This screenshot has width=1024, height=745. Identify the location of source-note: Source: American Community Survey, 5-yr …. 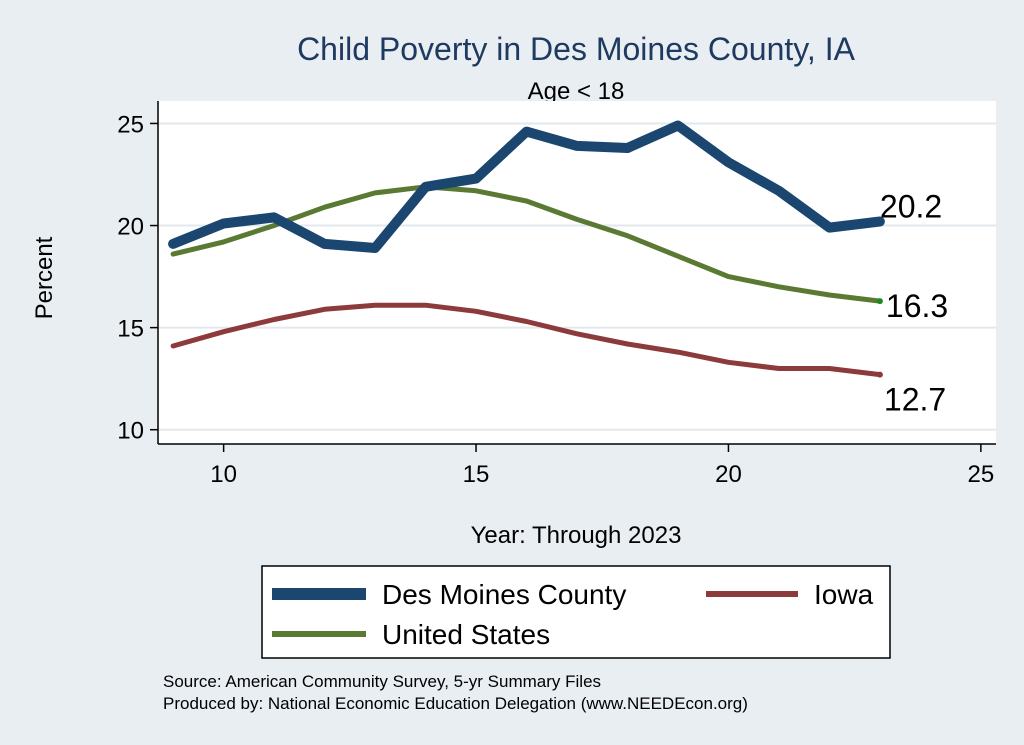
(382, 681).